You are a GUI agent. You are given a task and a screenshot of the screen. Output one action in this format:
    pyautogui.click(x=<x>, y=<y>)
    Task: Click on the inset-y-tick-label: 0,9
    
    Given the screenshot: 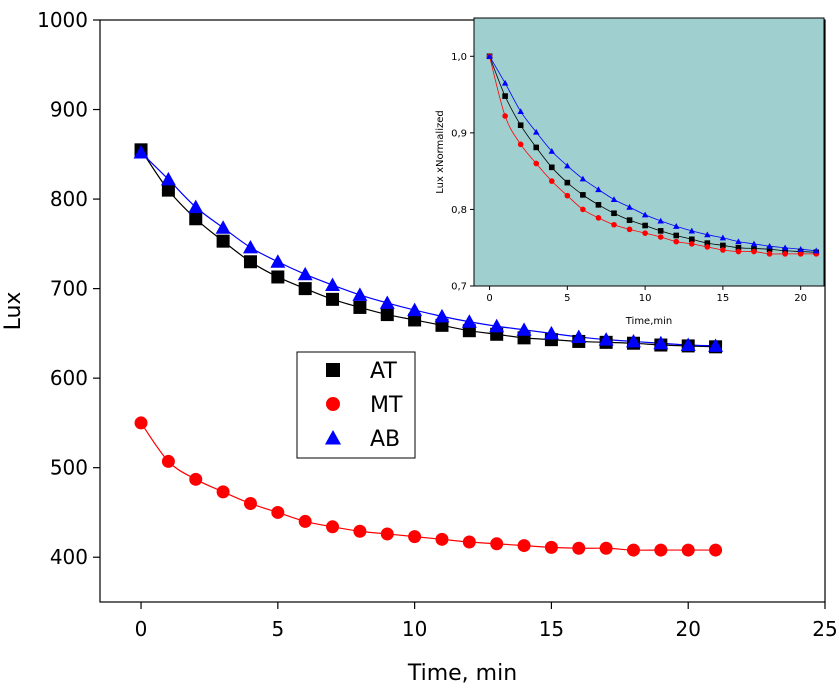 What is the action you would take?
    pyautogui.click(x=459, y=133)
    